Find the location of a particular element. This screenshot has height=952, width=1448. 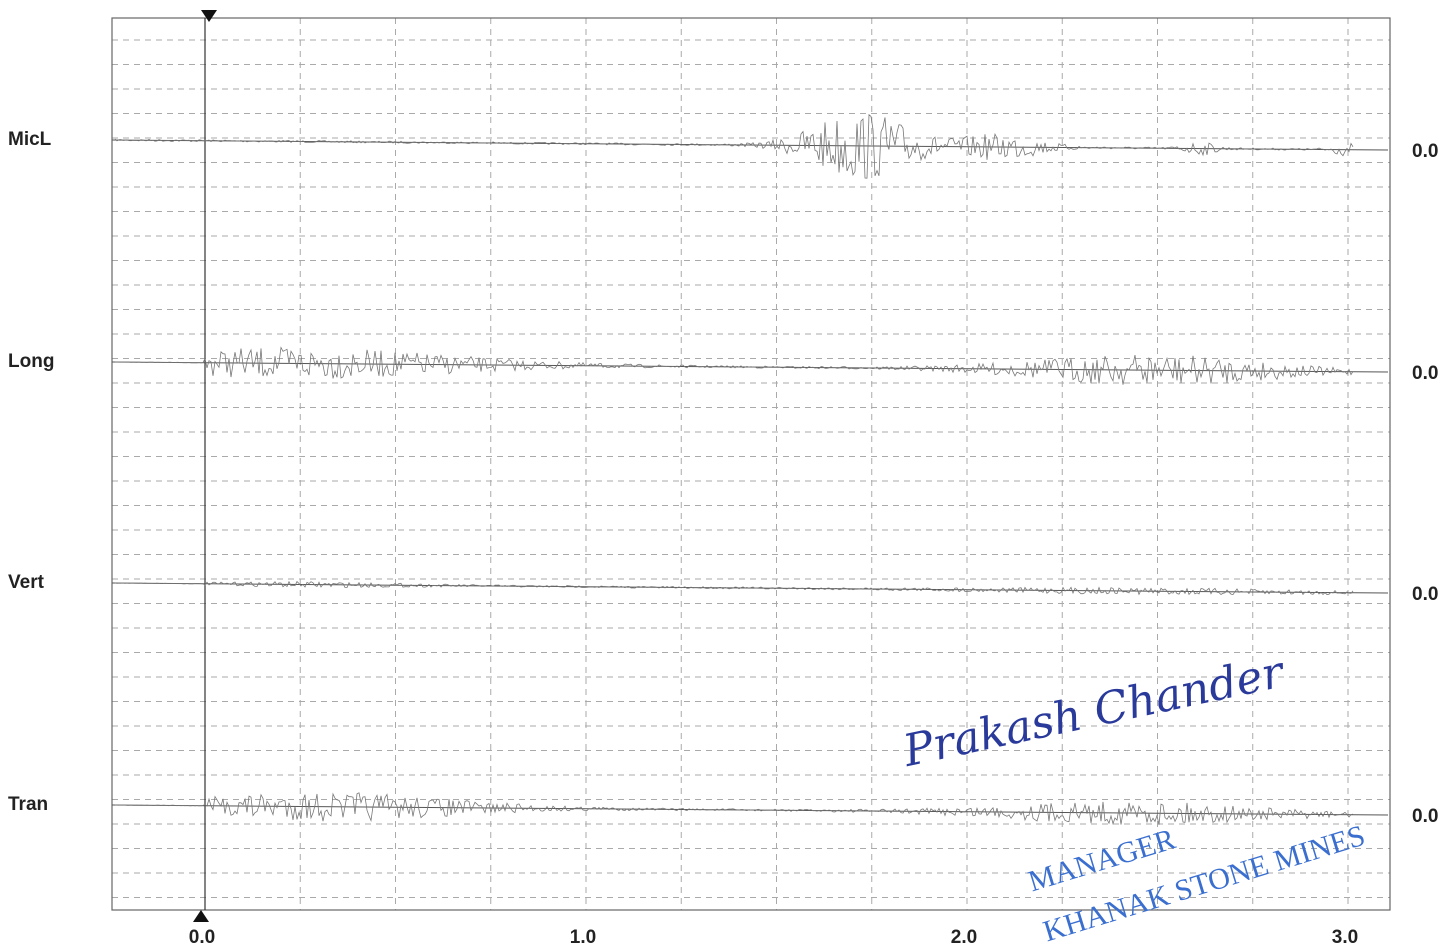

channel-label: Long is located at coordinates (31, 361).